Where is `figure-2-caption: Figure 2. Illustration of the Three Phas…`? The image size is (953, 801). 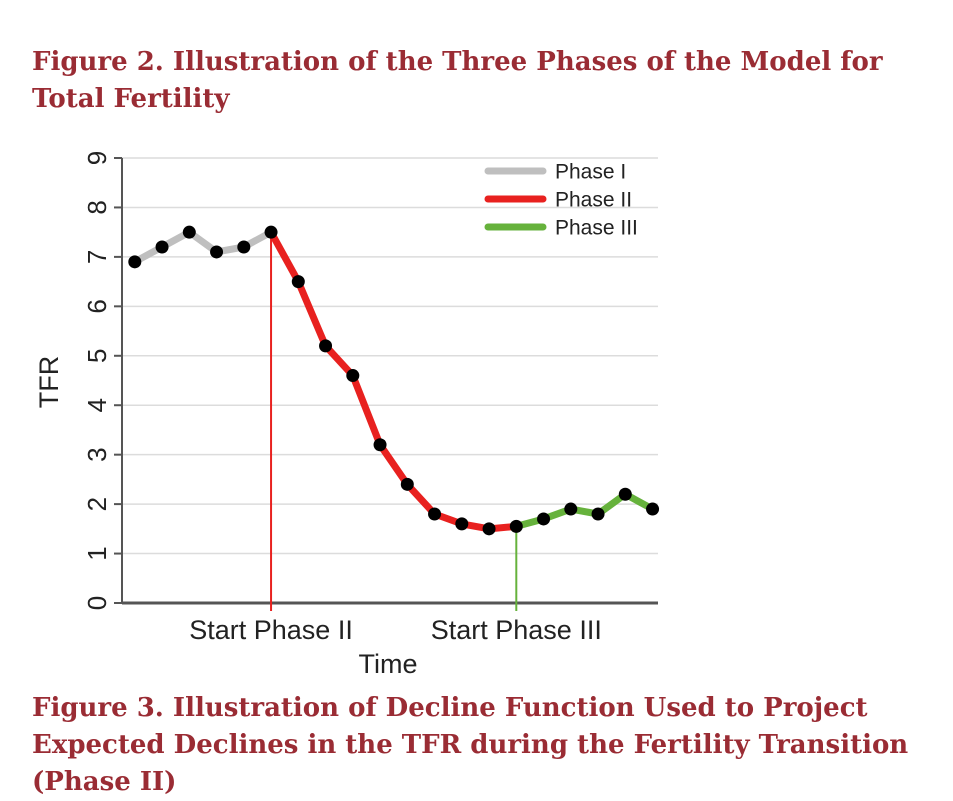
figure-2-caption: Figure 2. Illustration of the Three Phas… is located at coordinates (457, 80).